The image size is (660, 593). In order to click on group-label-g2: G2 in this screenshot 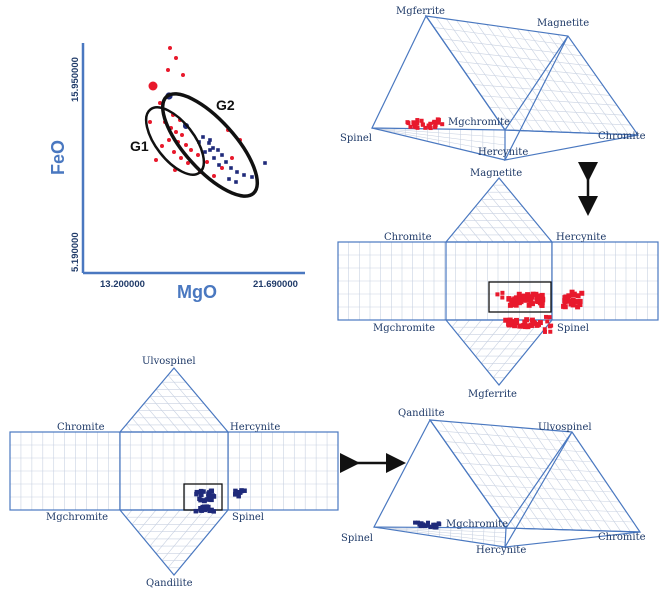, I will do `click(225, 105)`.